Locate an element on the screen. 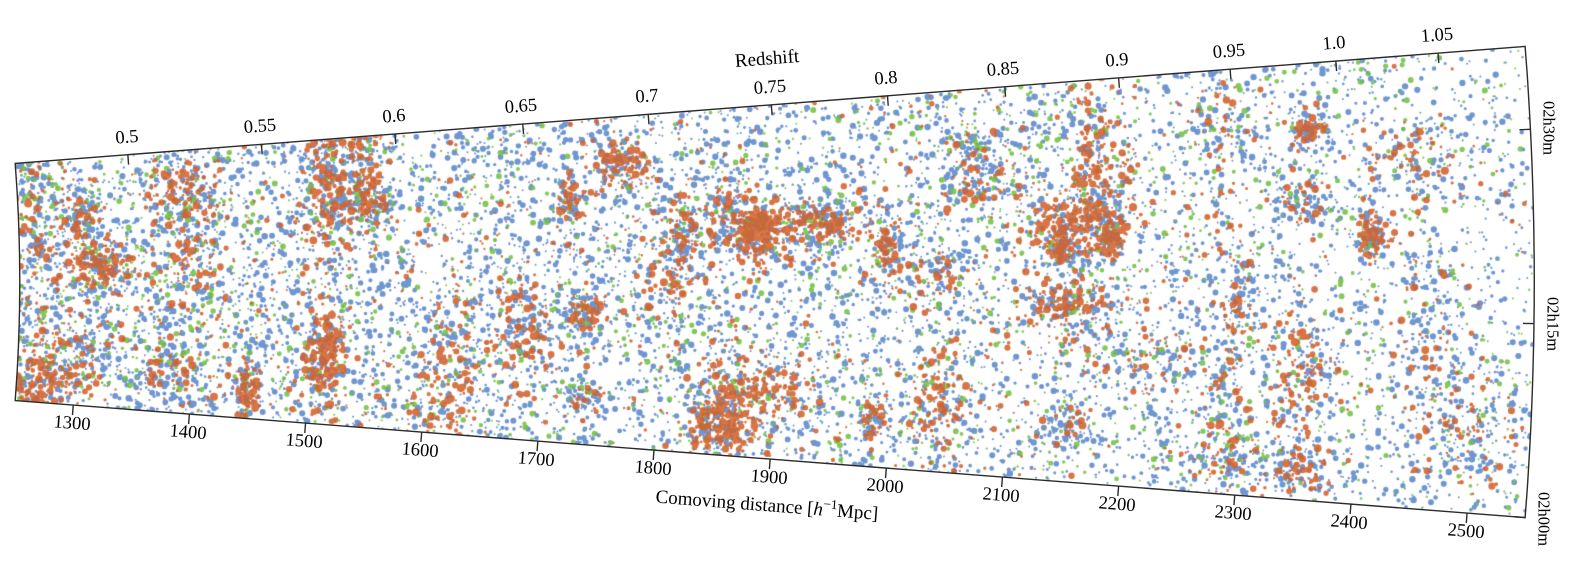  redshift-axis-title: Redshift is located at coordinates (766, 59).